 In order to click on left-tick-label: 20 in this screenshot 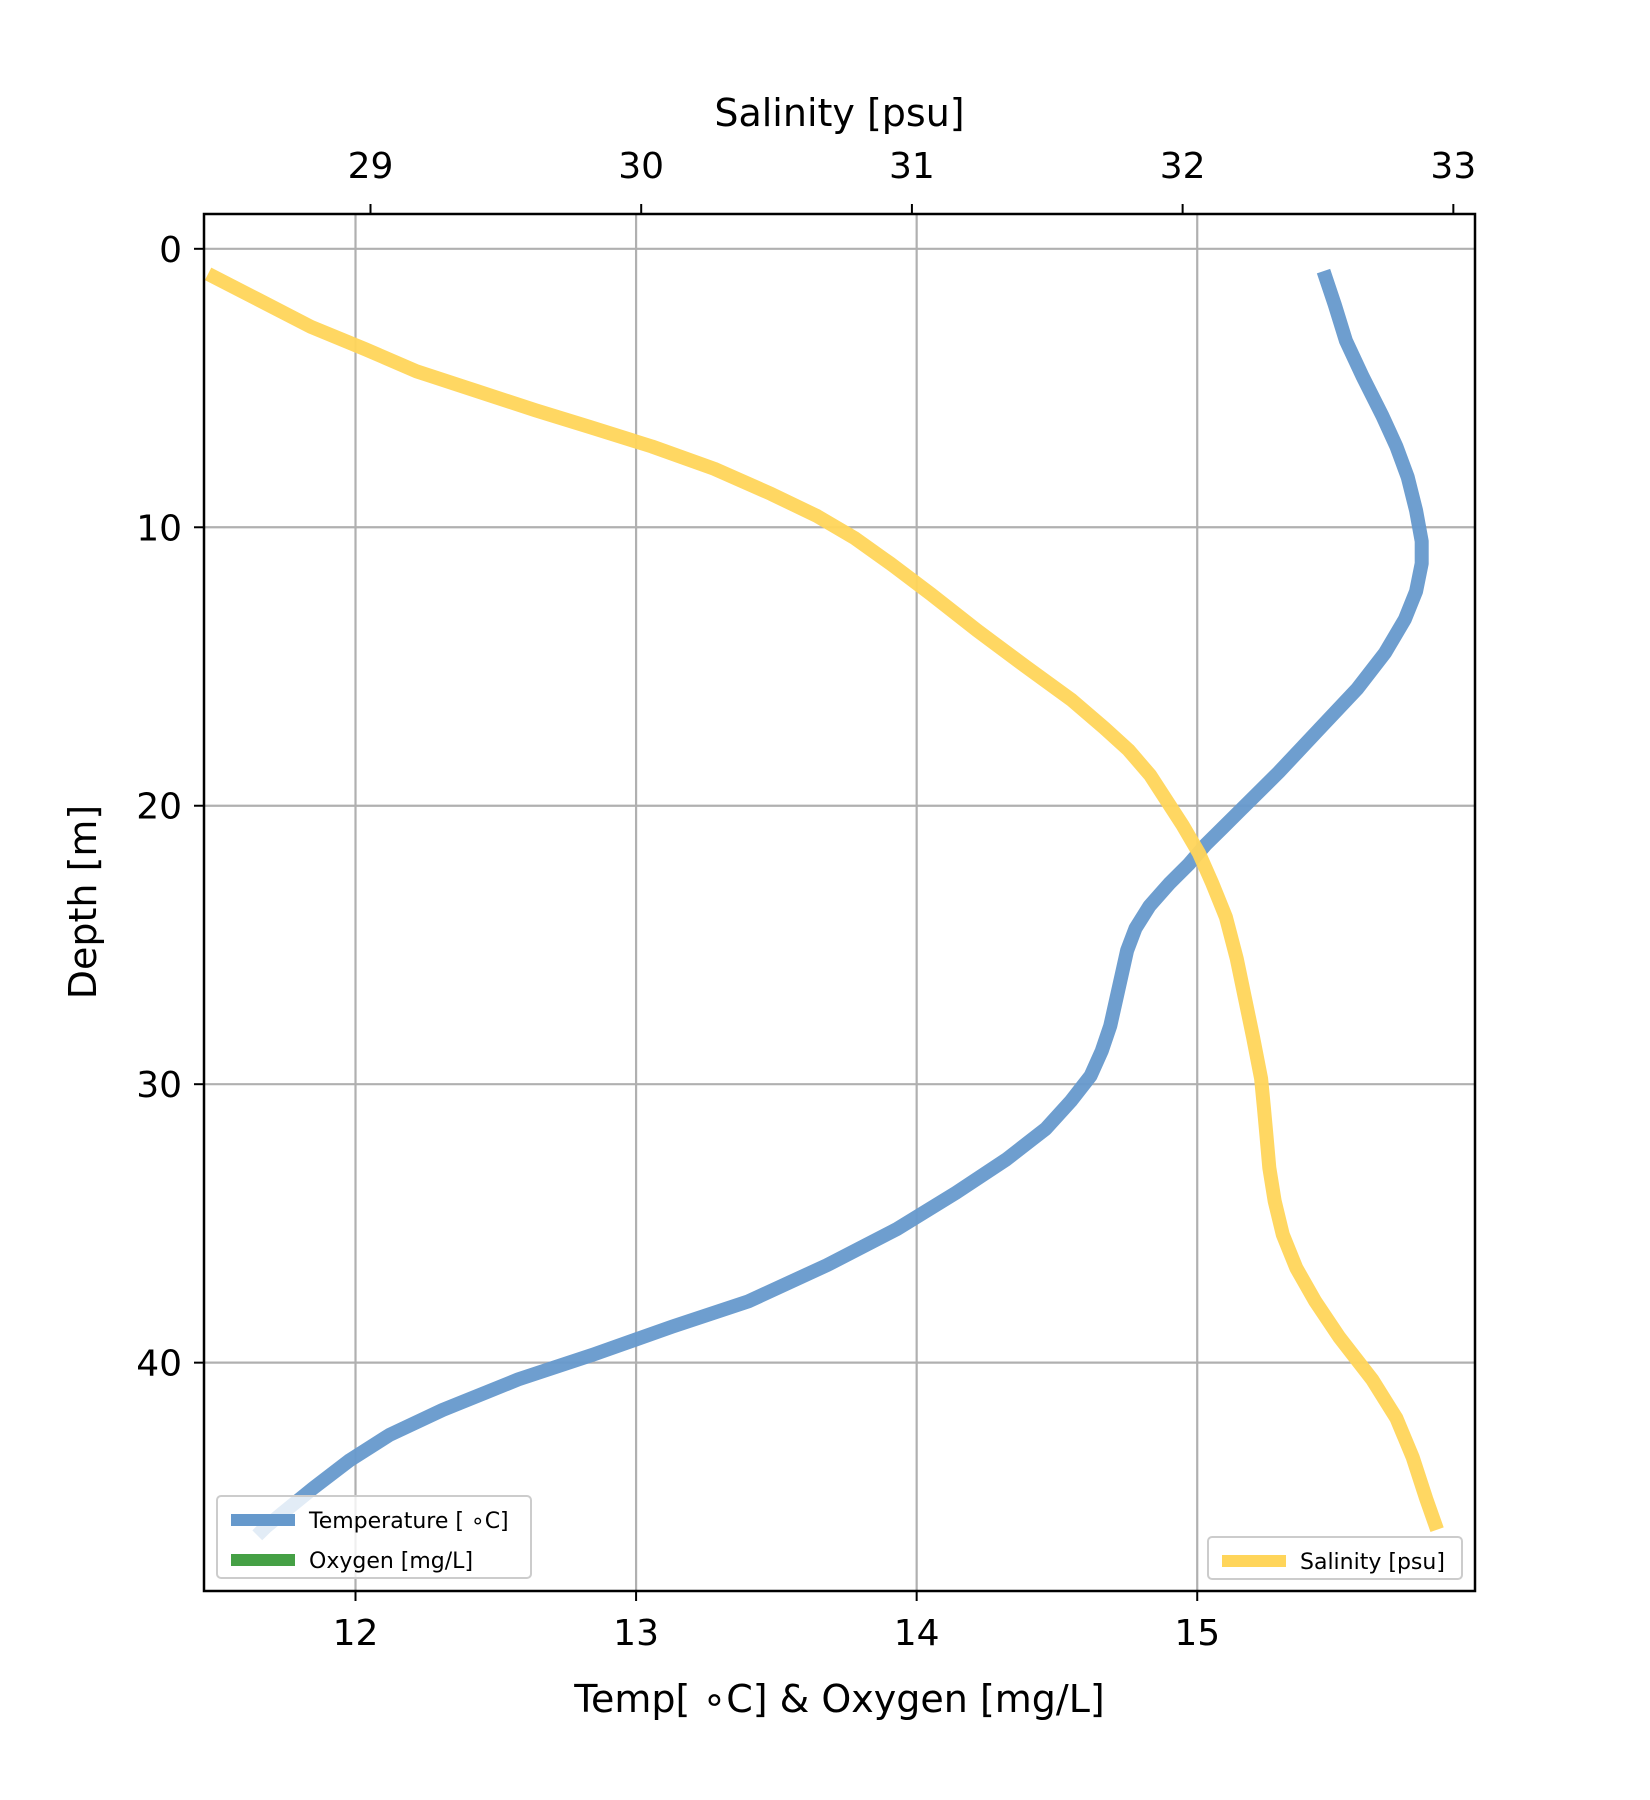, I will do `click(159, 807)`.